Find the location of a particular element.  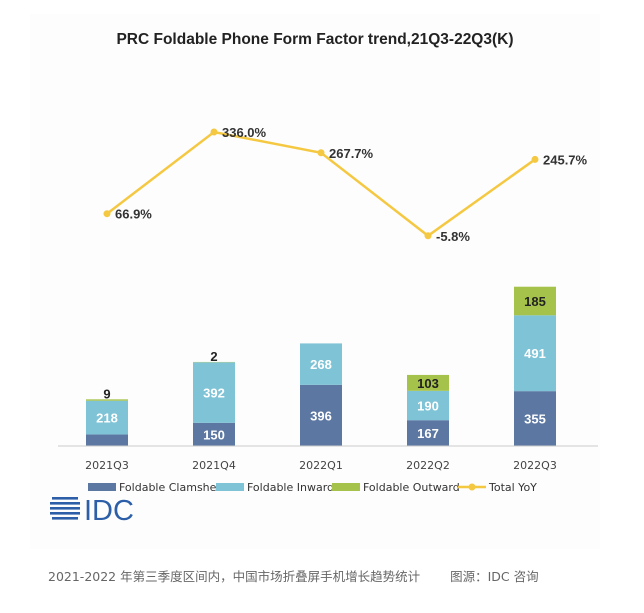

legend-label-1: Foldable Inward is located at coordinates (290, 487).